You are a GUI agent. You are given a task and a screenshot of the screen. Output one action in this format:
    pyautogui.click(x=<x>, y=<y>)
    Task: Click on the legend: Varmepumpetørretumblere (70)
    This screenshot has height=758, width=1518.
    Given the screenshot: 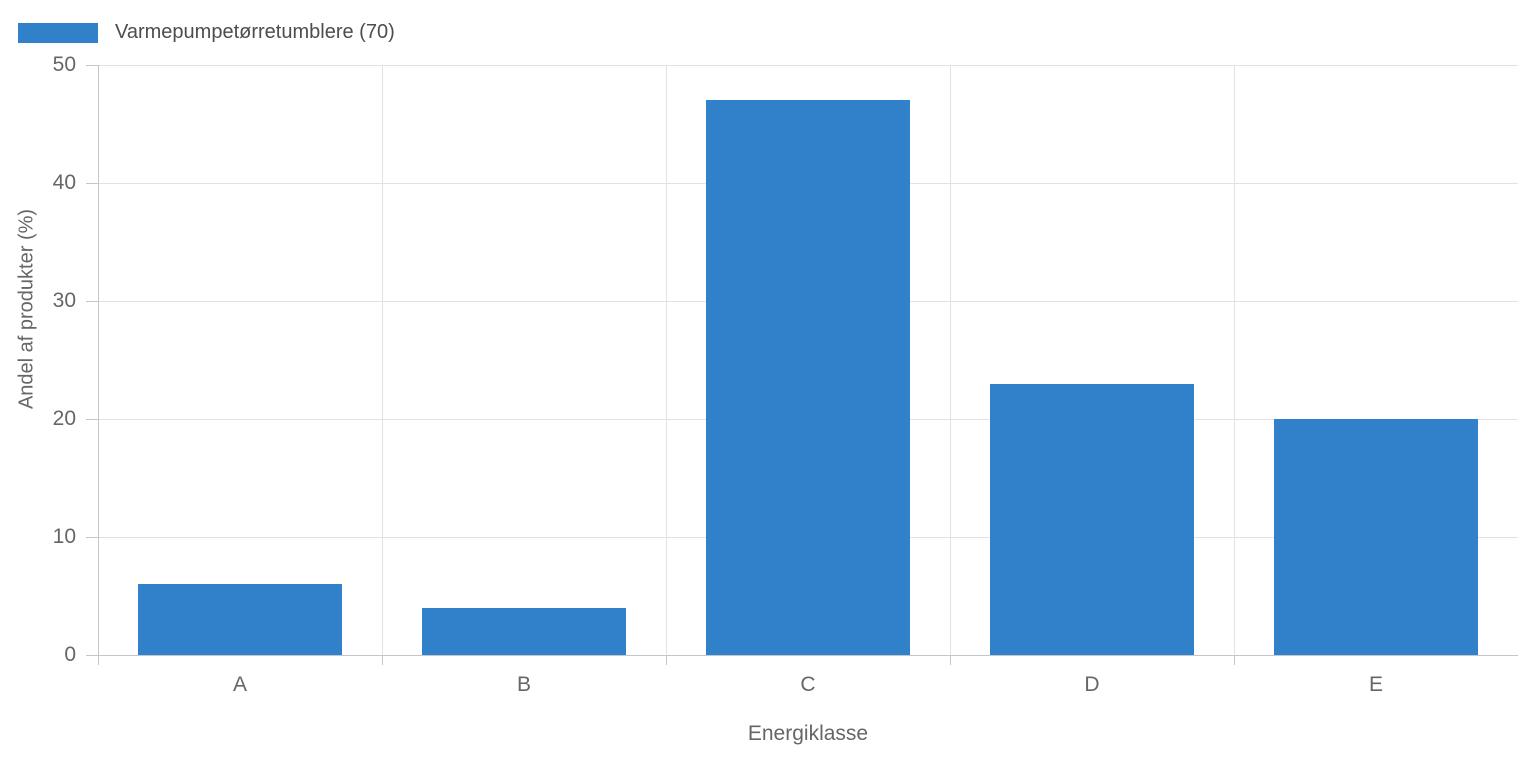 What is the action you would take?
    pyautogui.click(x=206, y=32)
    